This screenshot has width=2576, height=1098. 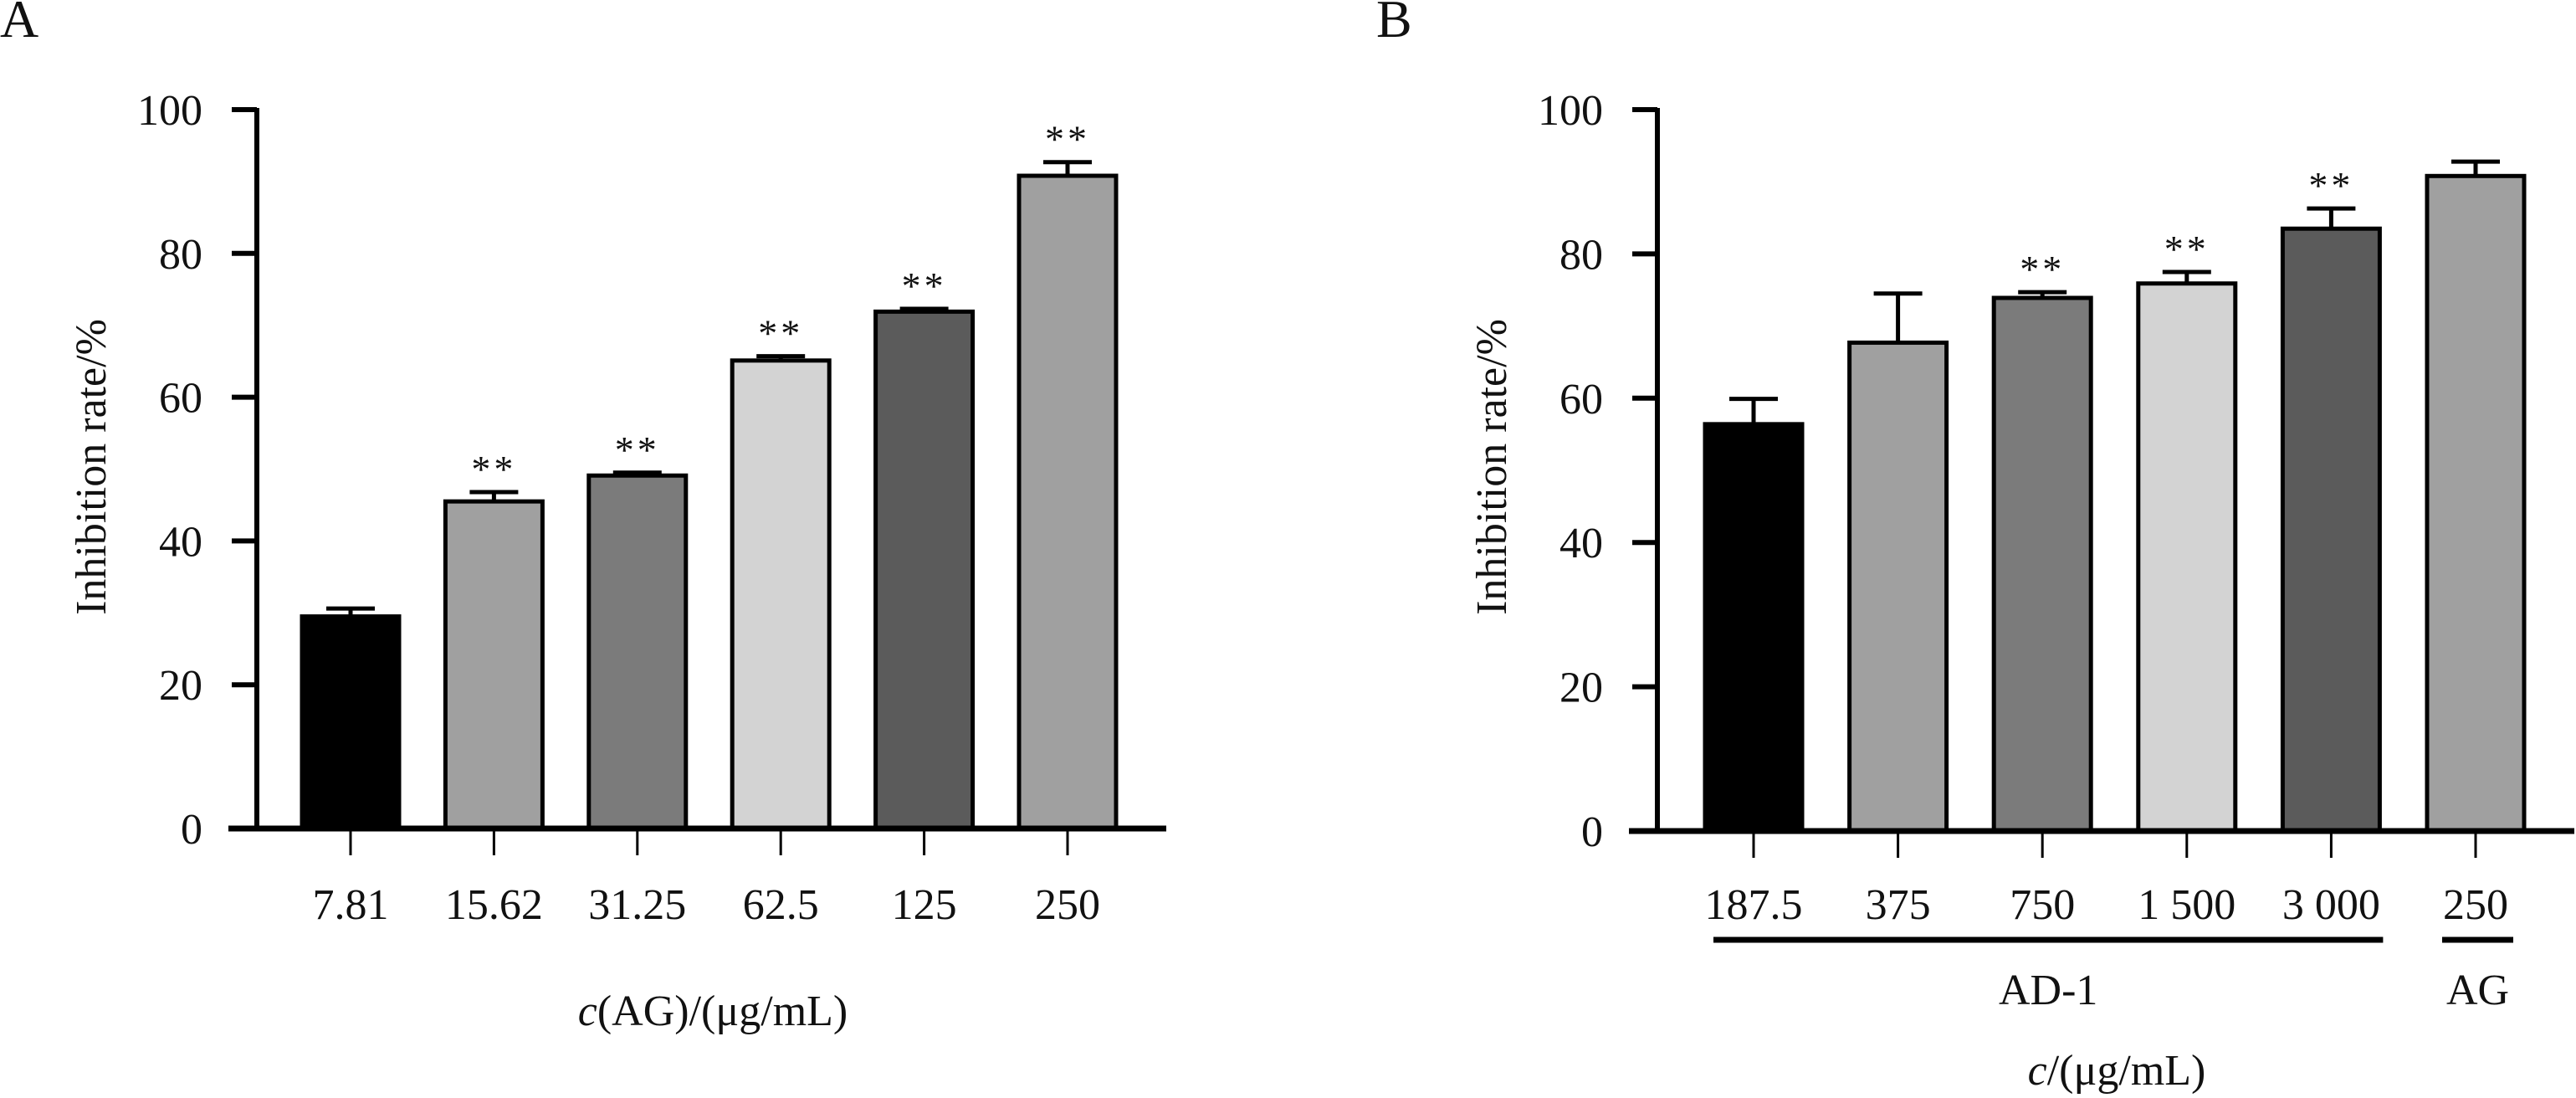 What do you see at coordinates (2127, 1071) in the screenshot?
I see `x-axis-title-unit: /(μg/mL)` at bounding box center [2127, 1071].